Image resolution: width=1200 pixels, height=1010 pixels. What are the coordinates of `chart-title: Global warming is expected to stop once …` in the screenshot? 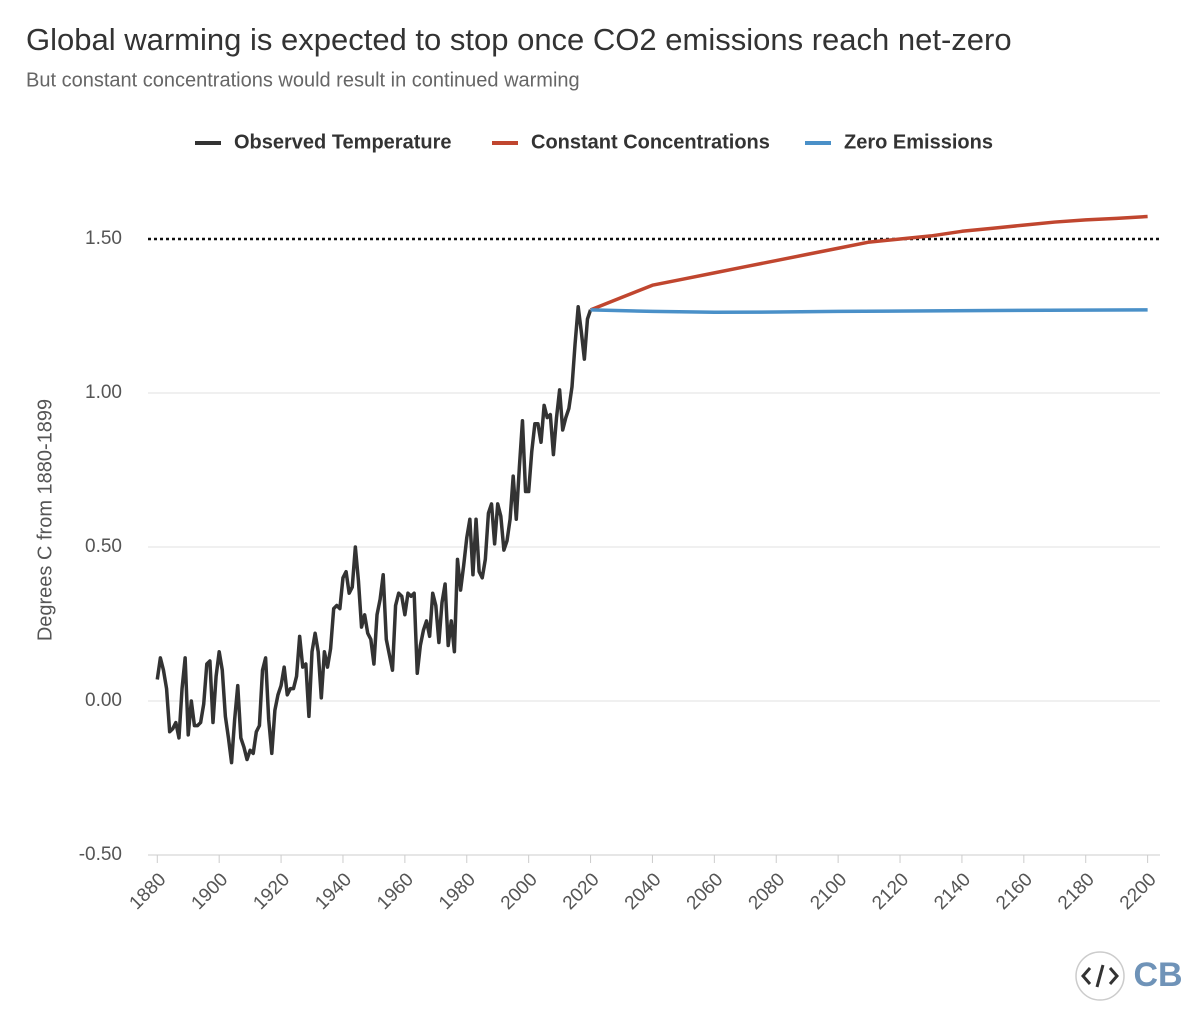 It's located at (519, 39).